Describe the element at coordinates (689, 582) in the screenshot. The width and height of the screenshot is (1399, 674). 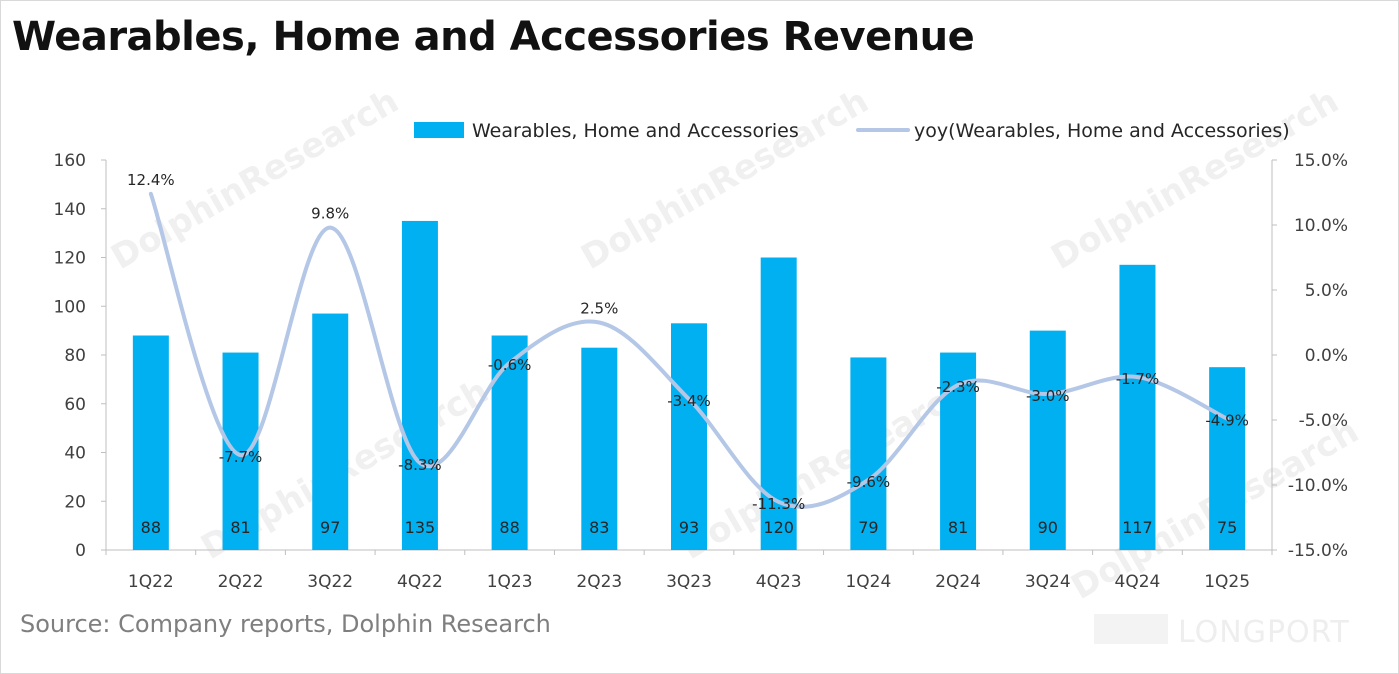
I see `x-tick-label: 3Q23` at that location.